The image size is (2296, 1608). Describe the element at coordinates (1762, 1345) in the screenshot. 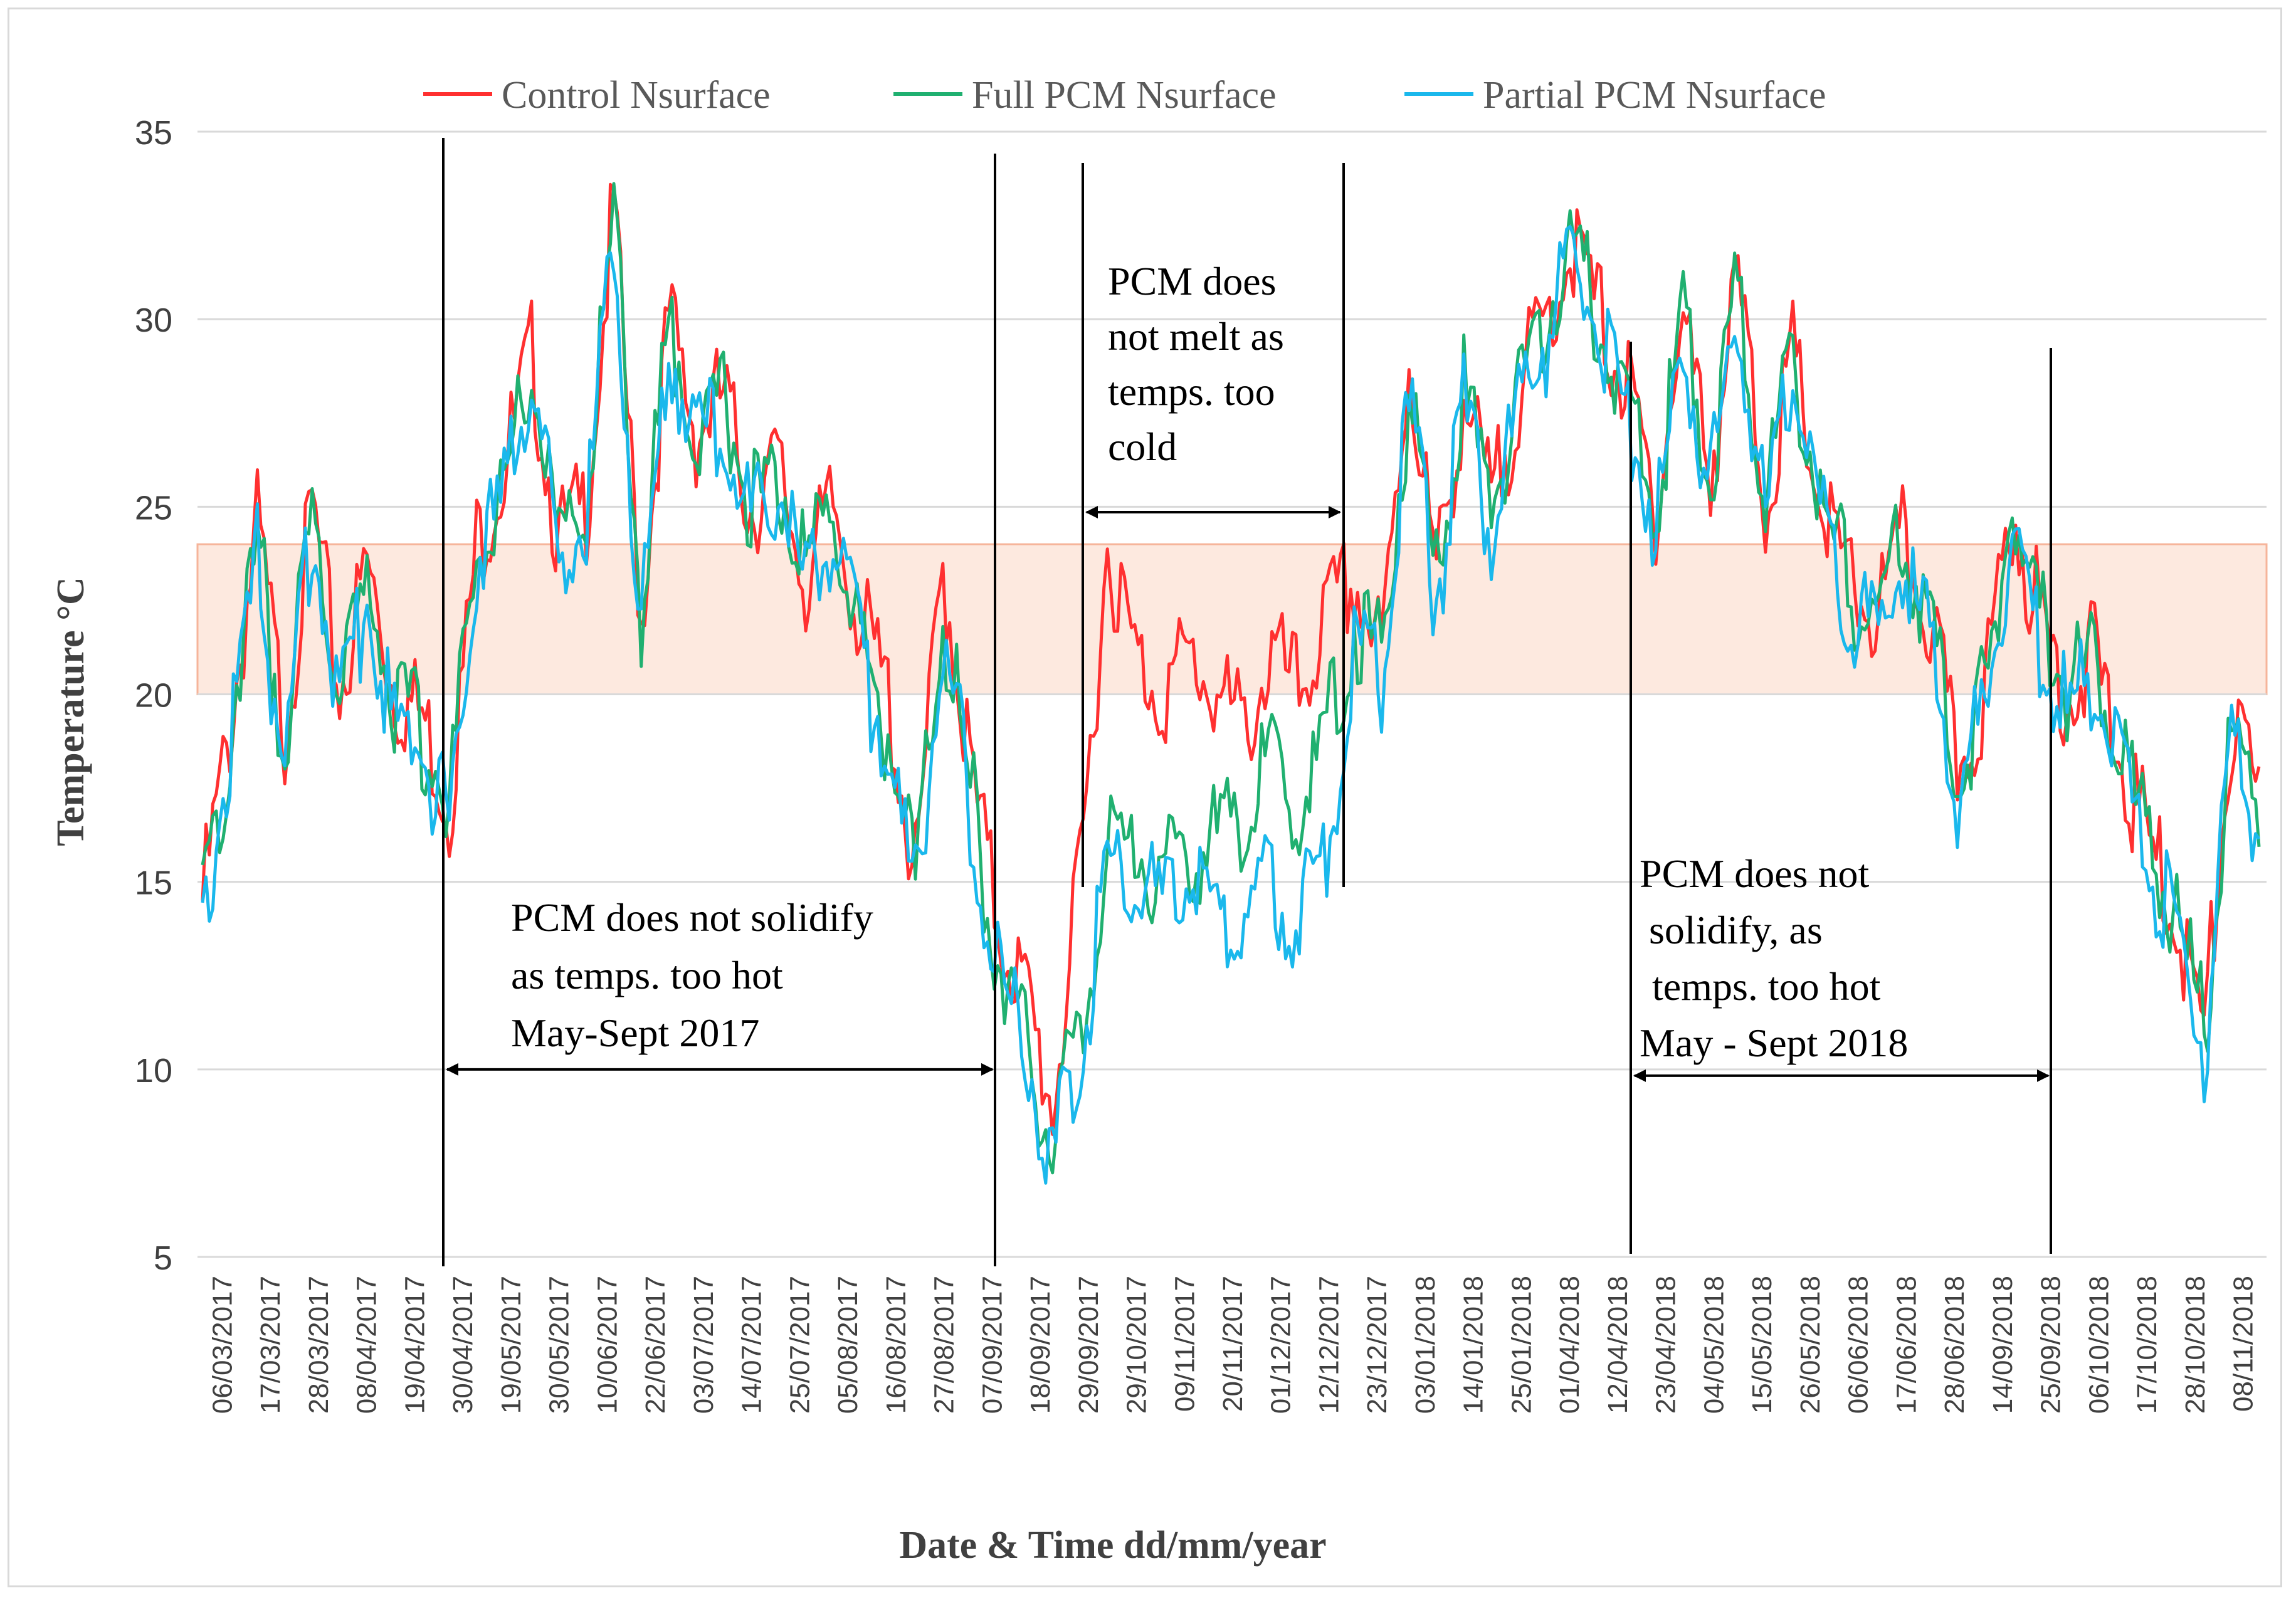

I see `x-tick-label: 15/05/2018` at that location.